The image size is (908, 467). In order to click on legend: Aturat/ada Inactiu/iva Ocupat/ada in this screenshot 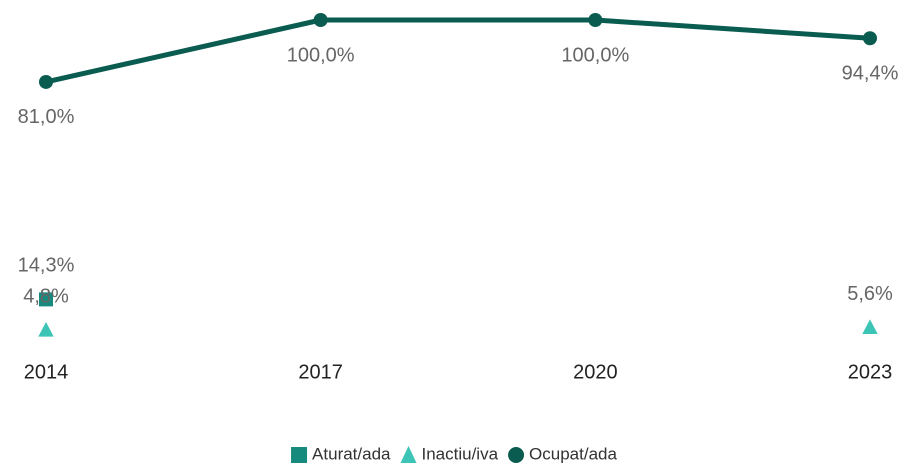, I will do `click(454, 453)`.